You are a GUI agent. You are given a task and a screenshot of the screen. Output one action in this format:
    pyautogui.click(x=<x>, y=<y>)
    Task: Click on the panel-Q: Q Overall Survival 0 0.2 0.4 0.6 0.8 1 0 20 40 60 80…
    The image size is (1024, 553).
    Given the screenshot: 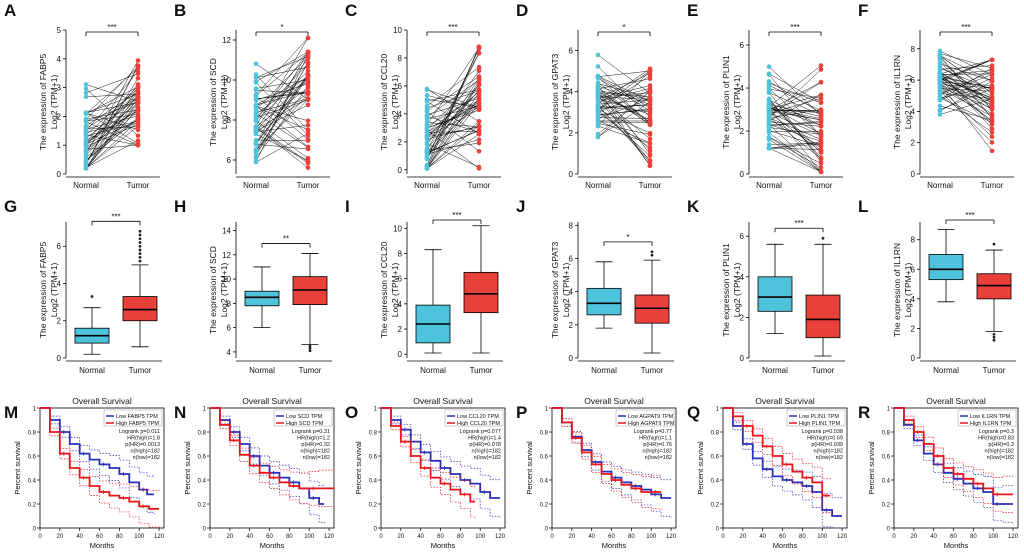 What is the action you would take?
    pyautogui.click(x=767, y=473)
    